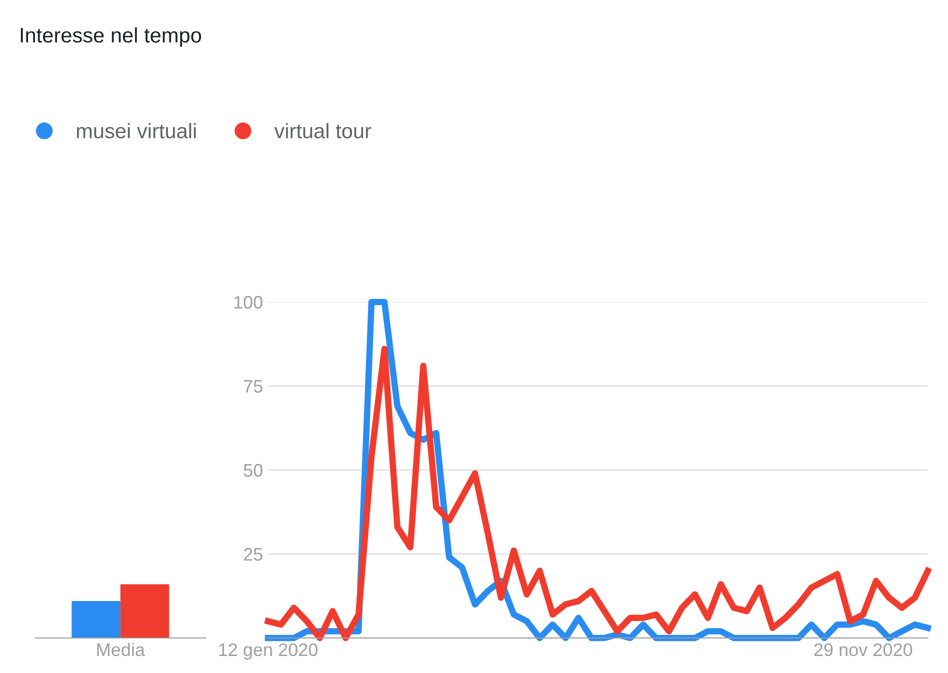  I want to click on y-tick-label: 75, so click(253, 386).